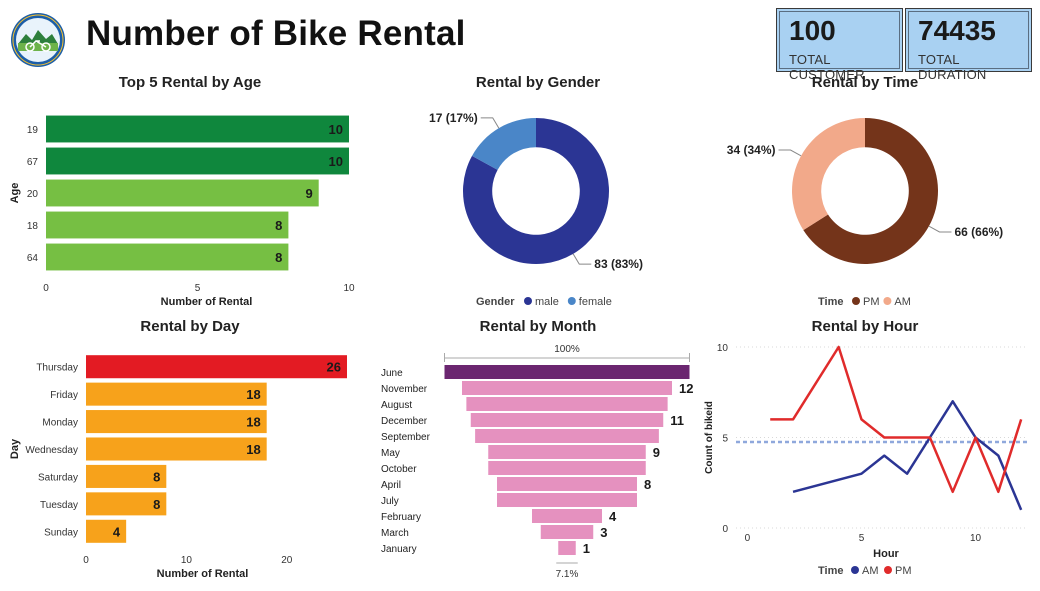 Image resolution: width=1040 pixels, height=591 pixels. I want to click on category-label: Monday, so click(60, 423).